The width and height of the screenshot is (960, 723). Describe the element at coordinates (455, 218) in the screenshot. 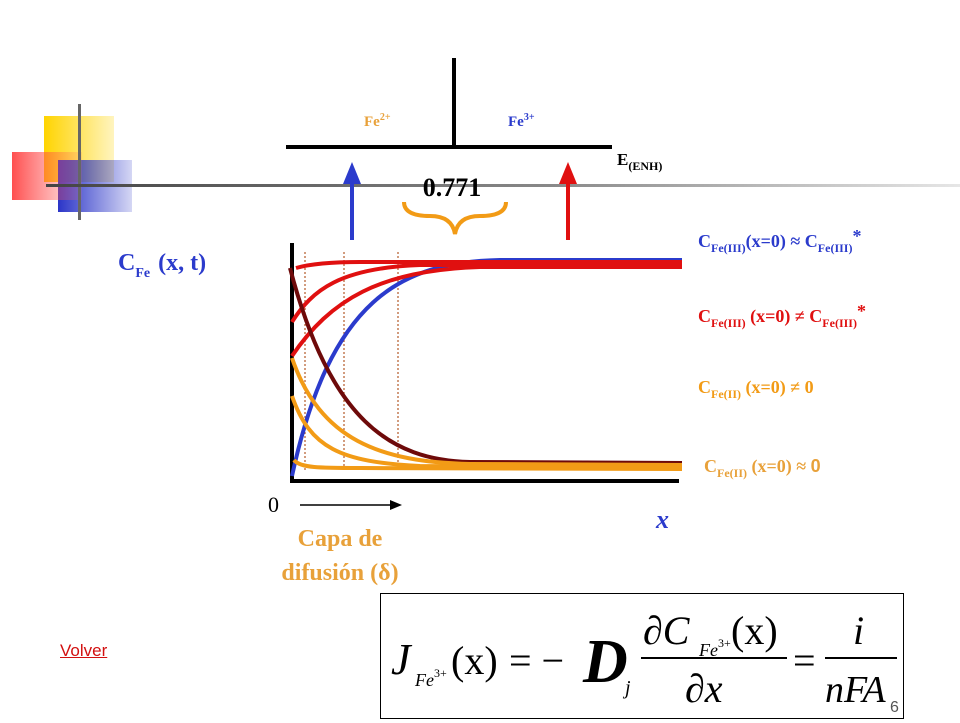

I see `brace` at that location.